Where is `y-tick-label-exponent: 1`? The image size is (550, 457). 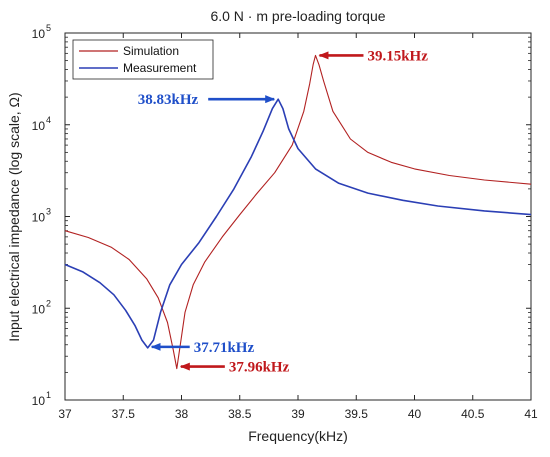
y-tick-label-exponent: 1 is located at coordinates (48, 395).